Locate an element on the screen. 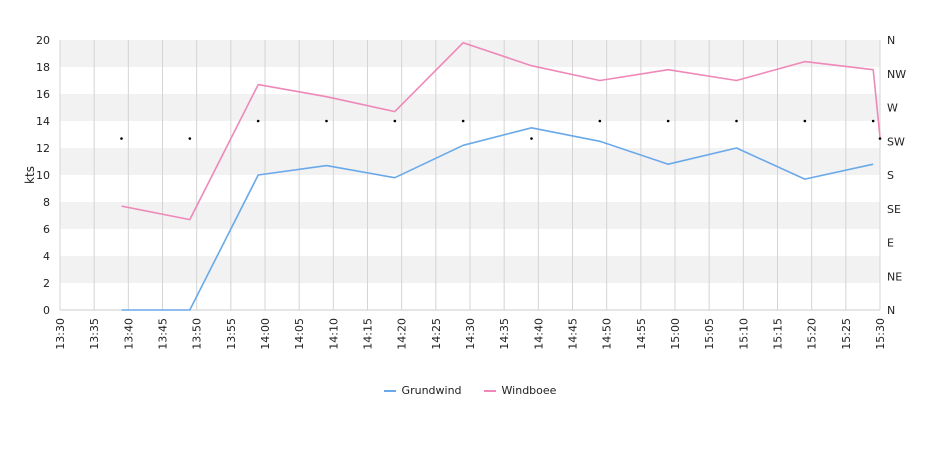 The width and height of the screenshot is (940, 450). right-tick-label: SW is located at coordinates (896, 141).